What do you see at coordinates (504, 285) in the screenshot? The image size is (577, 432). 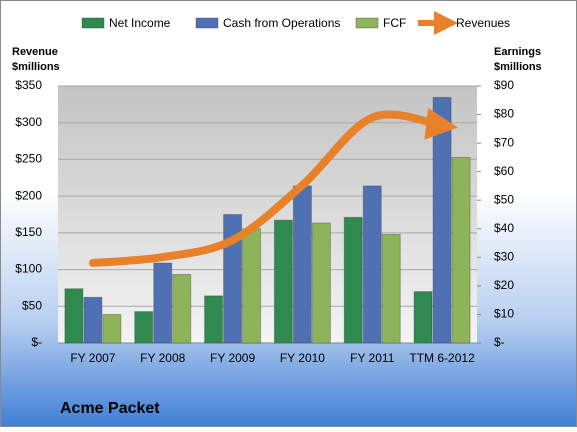 I see `y2-tick-label: $20` at bounding box center [504, 285].